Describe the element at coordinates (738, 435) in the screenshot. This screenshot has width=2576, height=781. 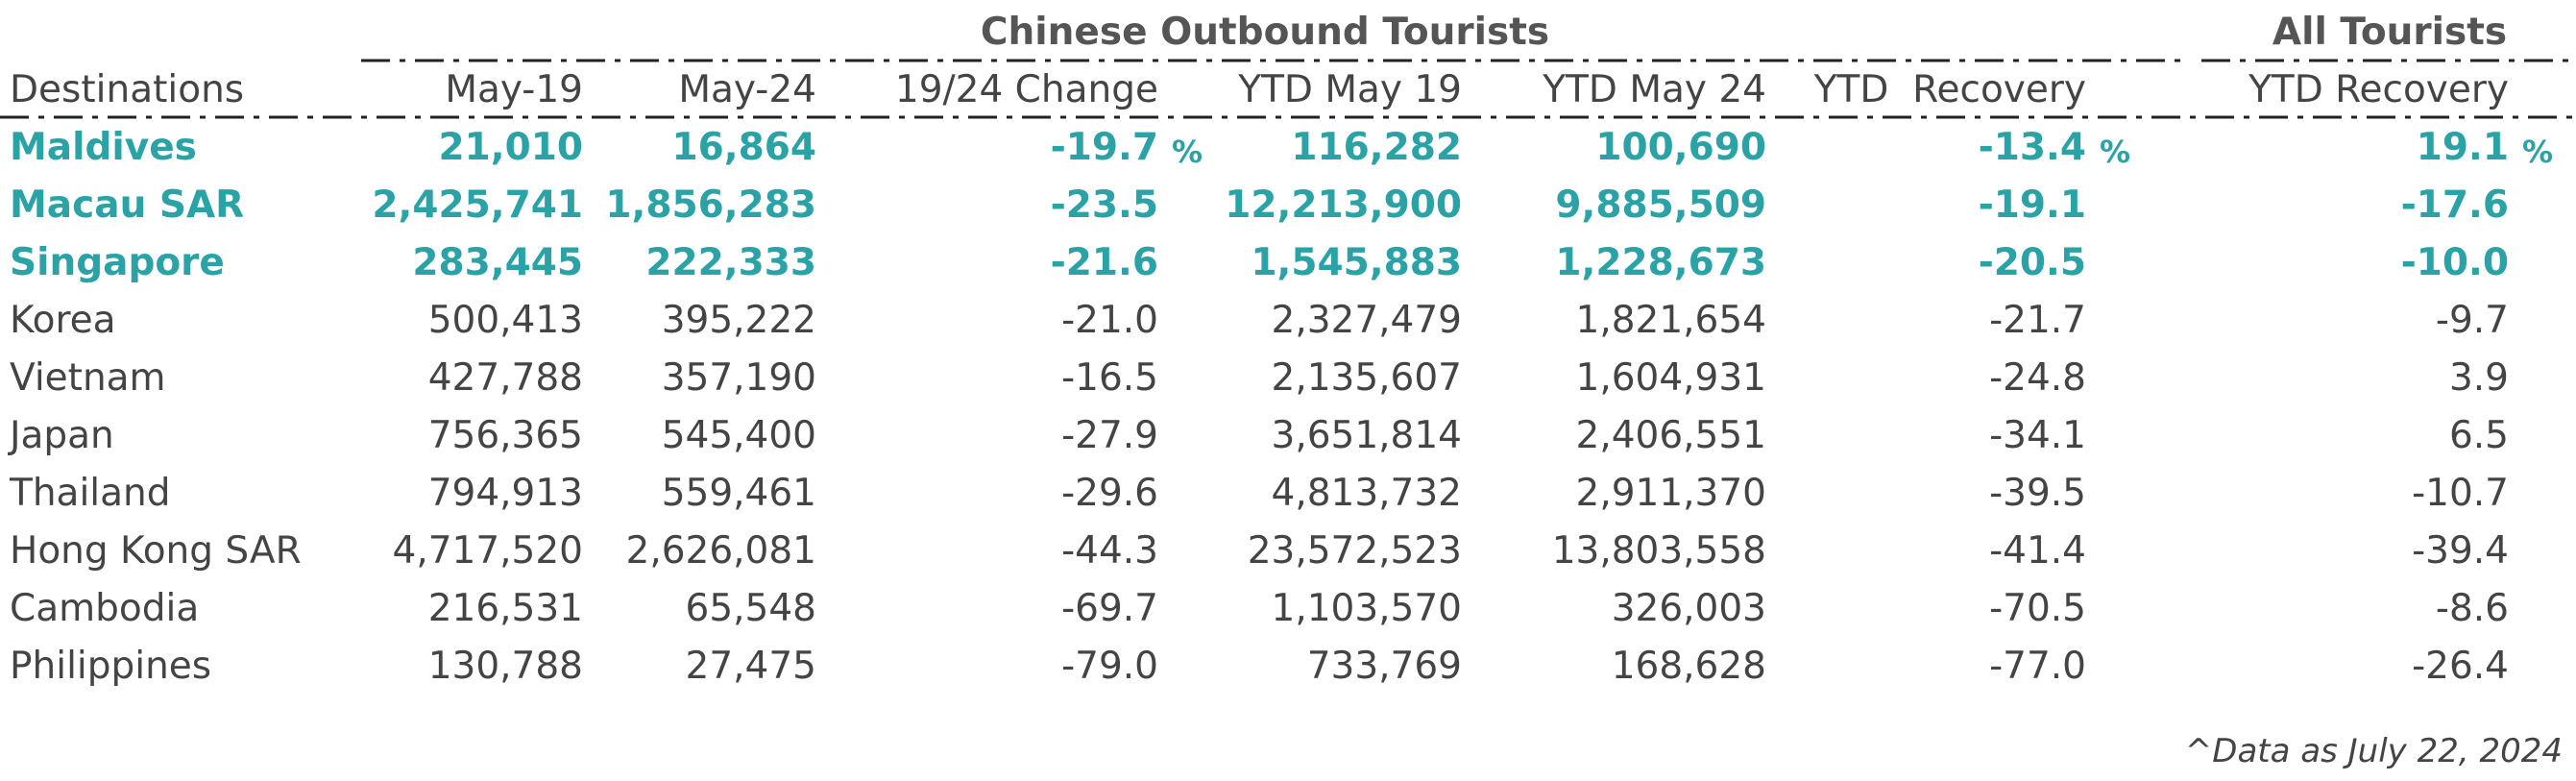
I see `cell: 545,400` at that location.